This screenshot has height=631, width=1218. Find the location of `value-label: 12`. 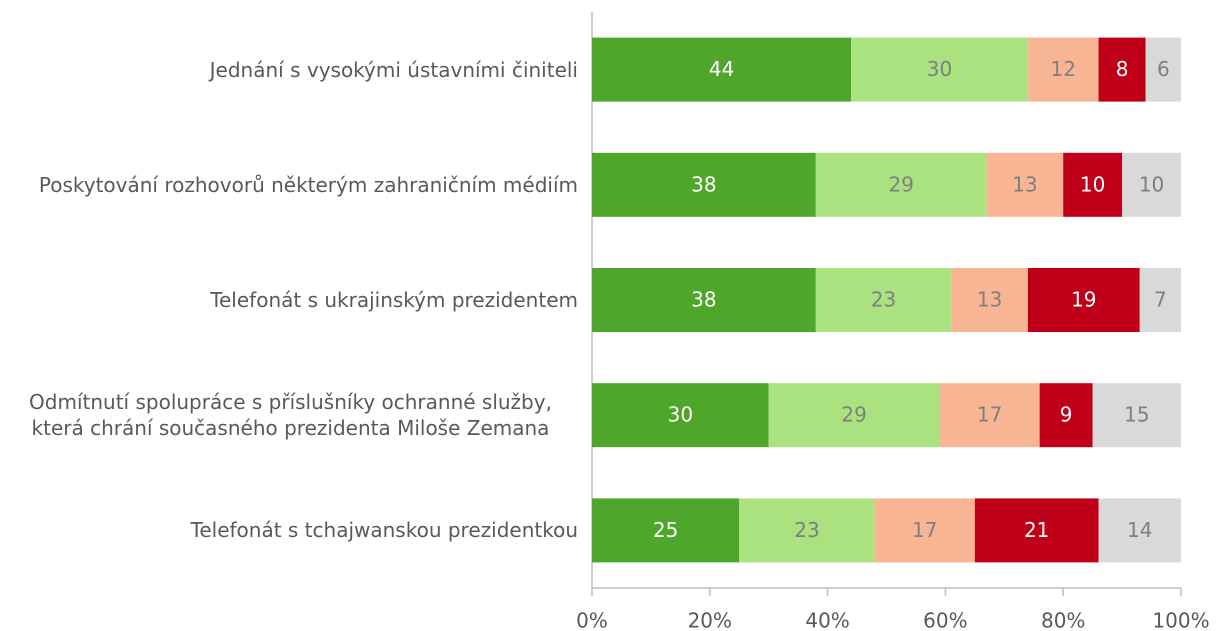

value-label: 12 is located at coordinates (1062, 69).